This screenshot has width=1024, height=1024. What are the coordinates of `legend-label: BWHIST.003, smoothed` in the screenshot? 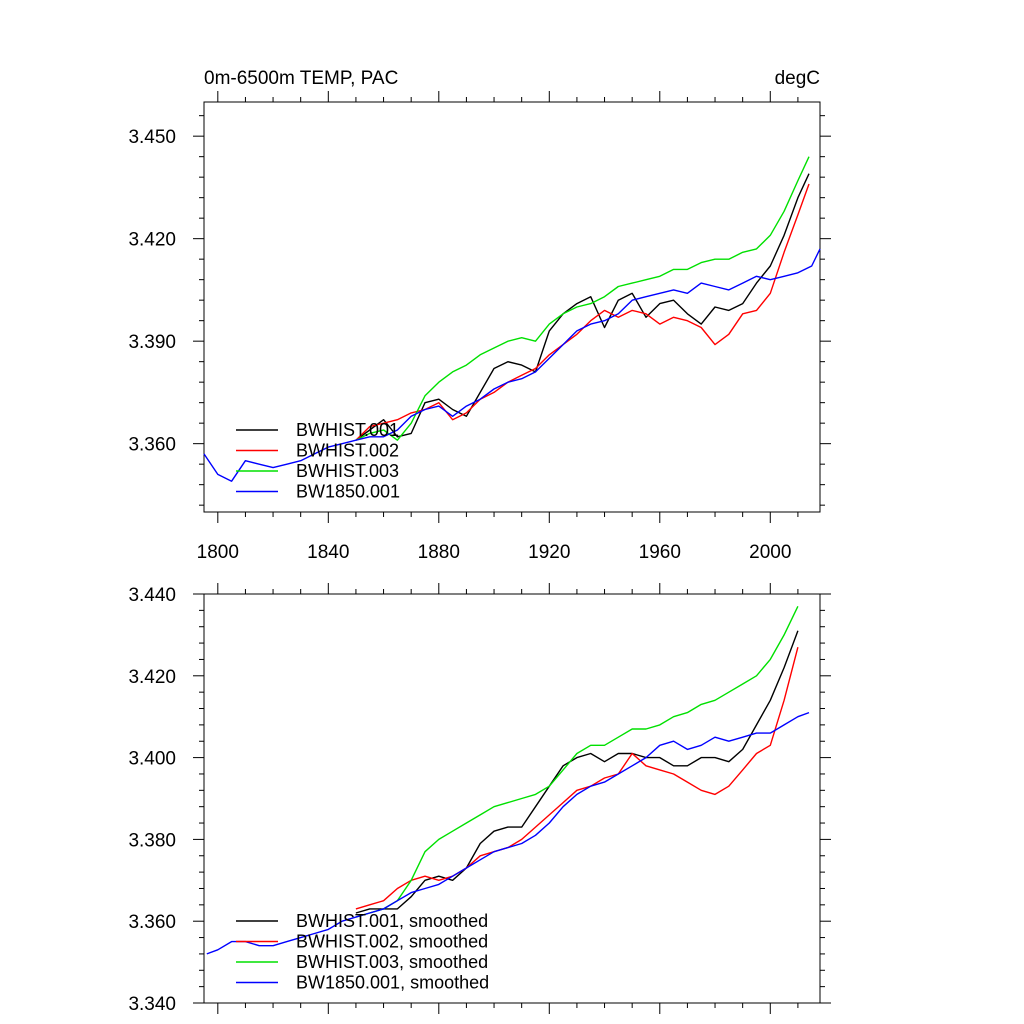 It's located at (392, 962).